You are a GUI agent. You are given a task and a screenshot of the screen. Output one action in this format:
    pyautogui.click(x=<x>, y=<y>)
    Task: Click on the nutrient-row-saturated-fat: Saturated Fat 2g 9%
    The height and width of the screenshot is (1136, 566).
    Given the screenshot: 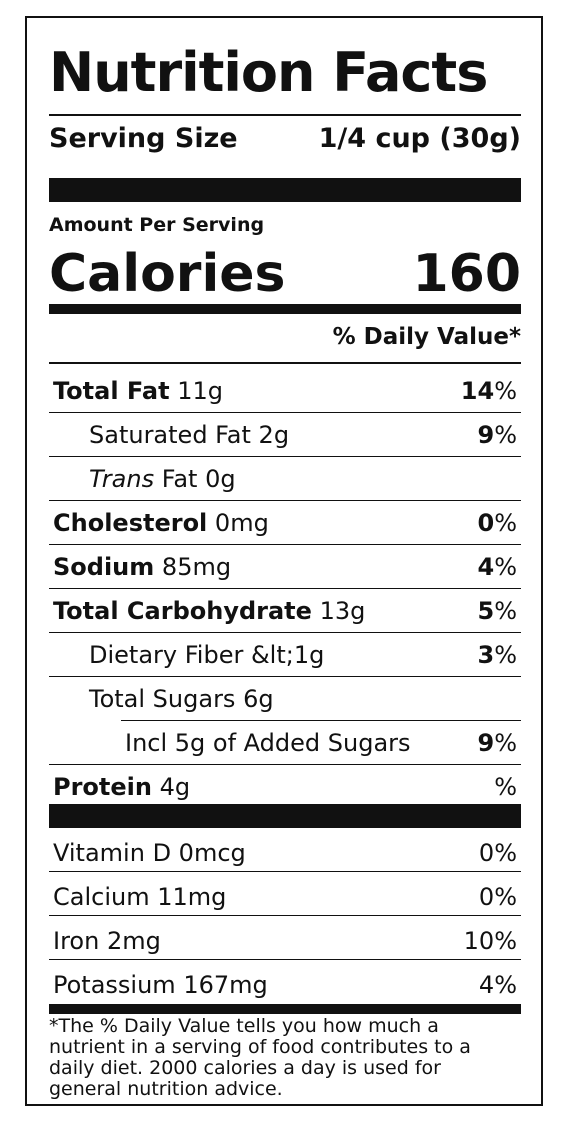 What is the action you would take?
    pyautogui.click(x=285, y=435)
    